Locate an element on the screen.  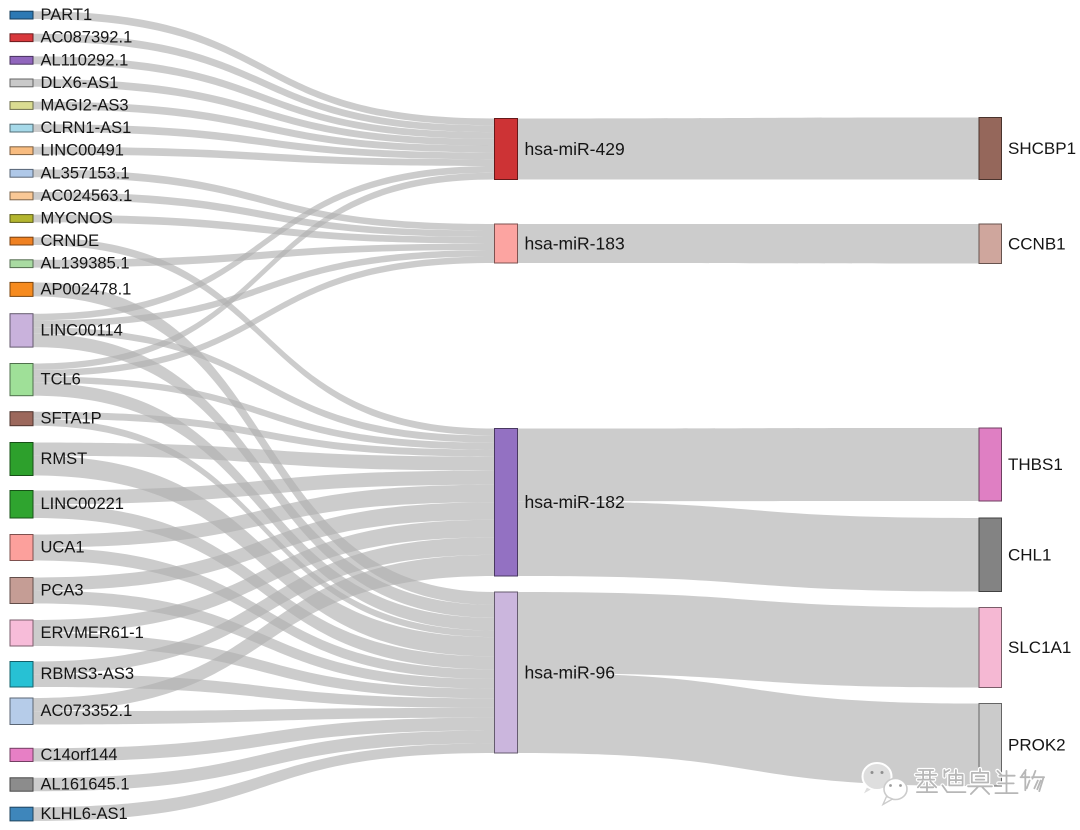
svg-text: hsa-miR-96 is located at coordinates (570, 673).